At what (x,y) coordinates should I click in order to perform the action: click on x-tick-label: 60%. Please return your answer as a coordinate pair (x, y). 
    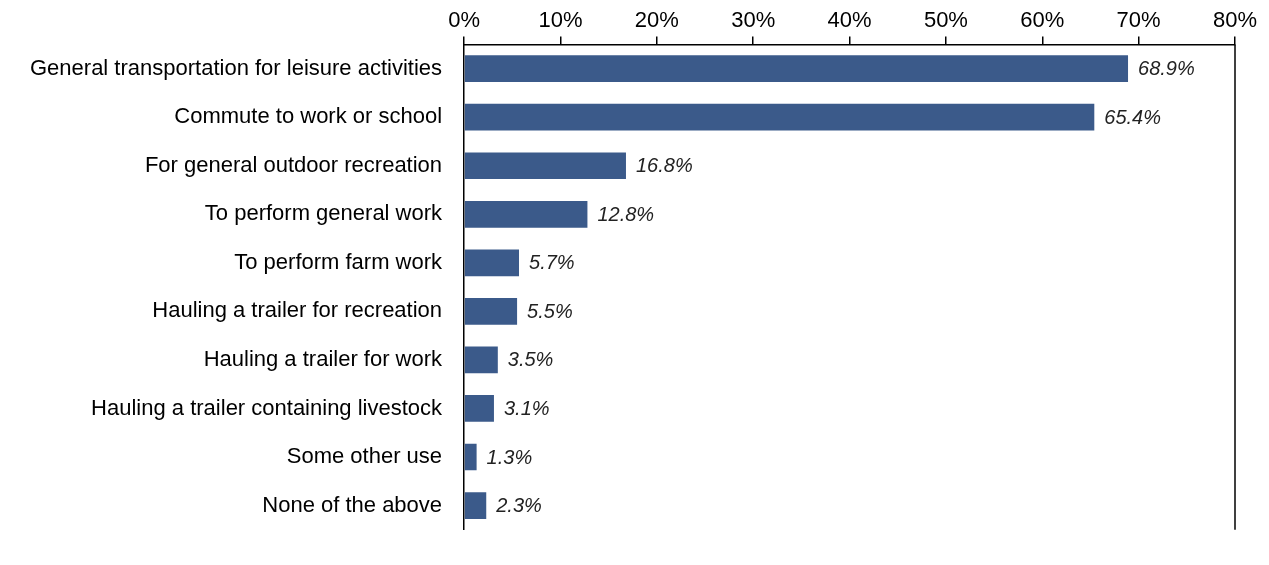
    Looking at the image, I should click on (1042, 20).